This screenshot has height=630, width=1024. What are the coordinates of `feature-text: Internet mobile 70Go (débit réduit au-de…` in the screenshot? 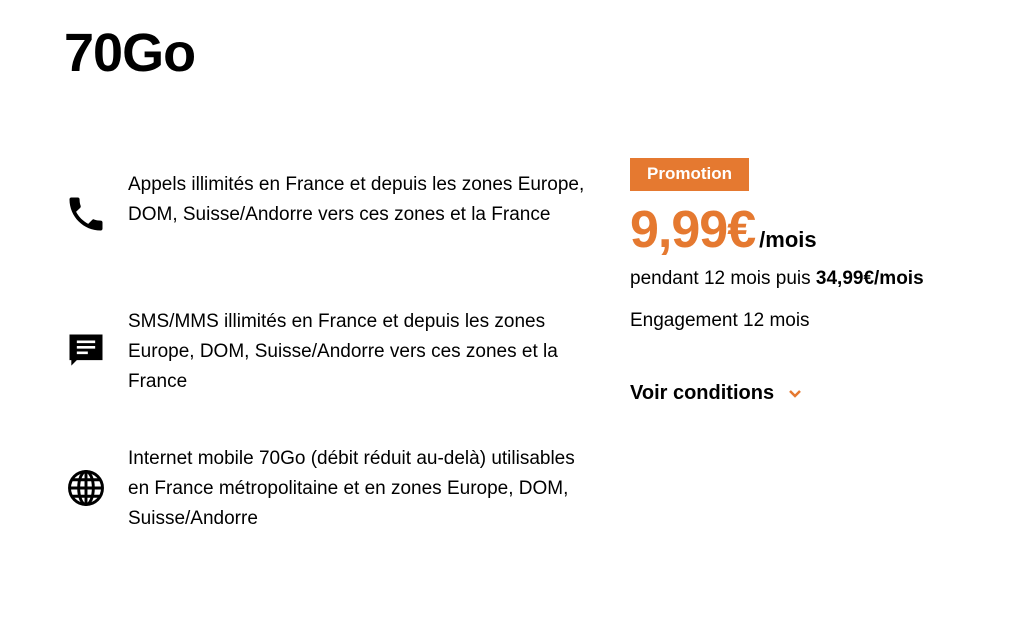 It's located at (351, 488).